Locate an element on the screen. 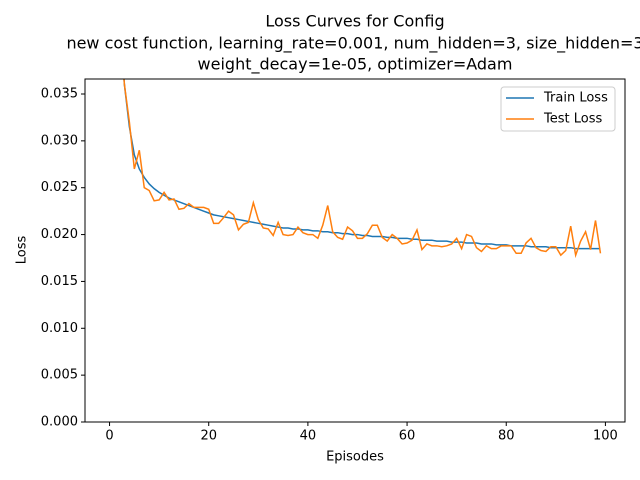 This screenshot has width=640, height=480. chart-title: Loss Curves for Config is located at coordinates (354, 21).